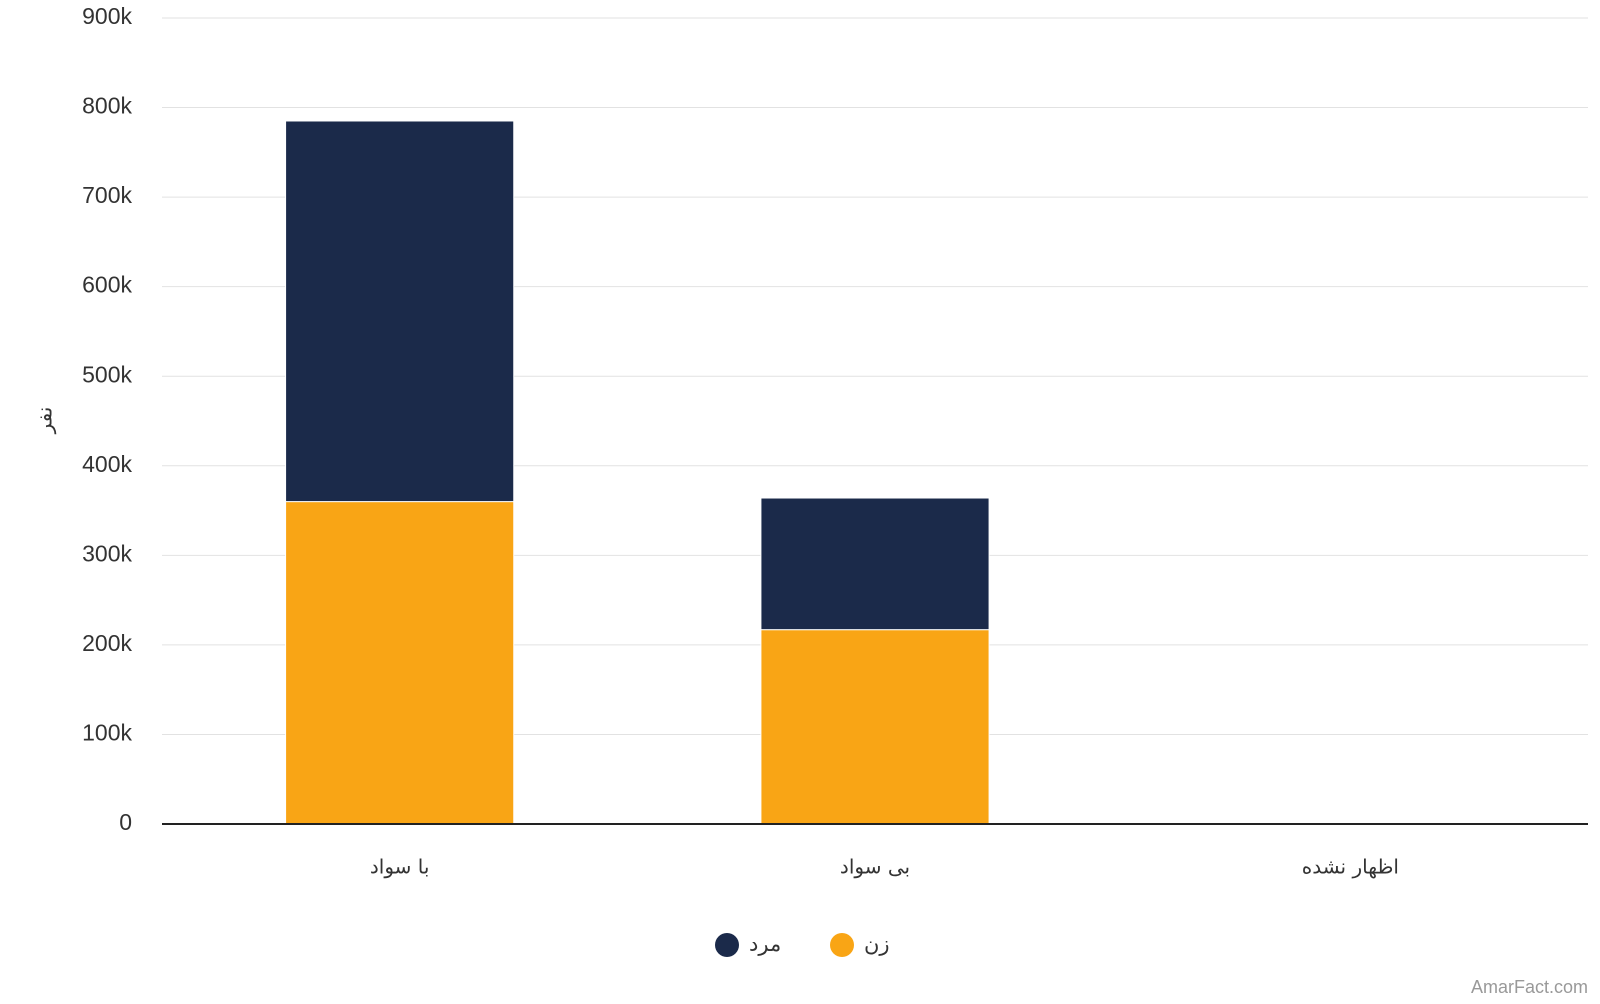 Image resolution: width=1600 pixels, height=1004 pixels. What do you see at coordinates (107, 374) in the screenshot?
I see `y-tick-label: 500k` at bounding box center [107, 374].